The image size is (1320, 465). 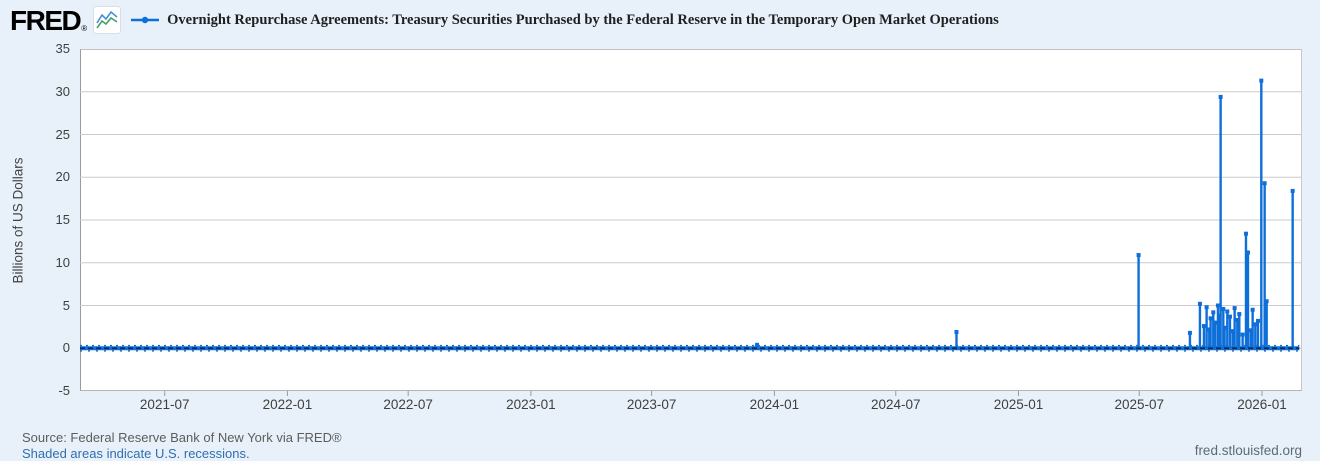 I want to click on bottom-edge-strip, so click(x=660, y=463).